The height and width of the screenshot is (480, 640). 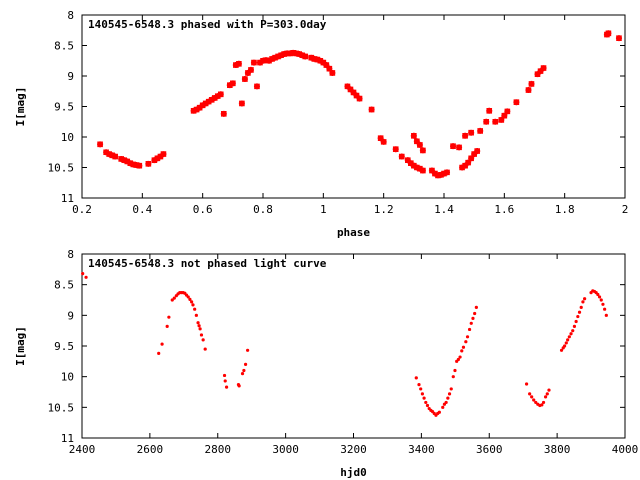 I want to click on phased-y-tick-label: 8.5, so click(x=64, y=46).